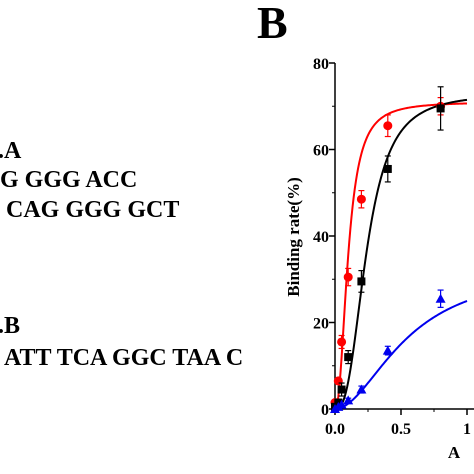 This screenshot has width=474, height=474. What do you see at coordinates (11, 151) in the screenshot?
I see `seq-1-label: .A` at bounding box center [11, 151].